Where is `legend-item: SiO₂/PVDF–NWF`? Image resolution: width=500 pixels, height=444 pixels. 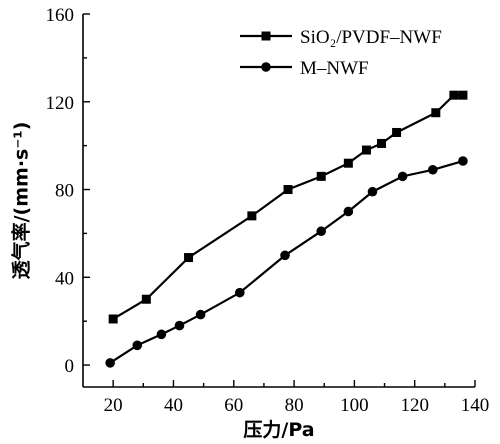 legend-item: SiO₂/PVDF–NWF is located at coordinates (341, 37).